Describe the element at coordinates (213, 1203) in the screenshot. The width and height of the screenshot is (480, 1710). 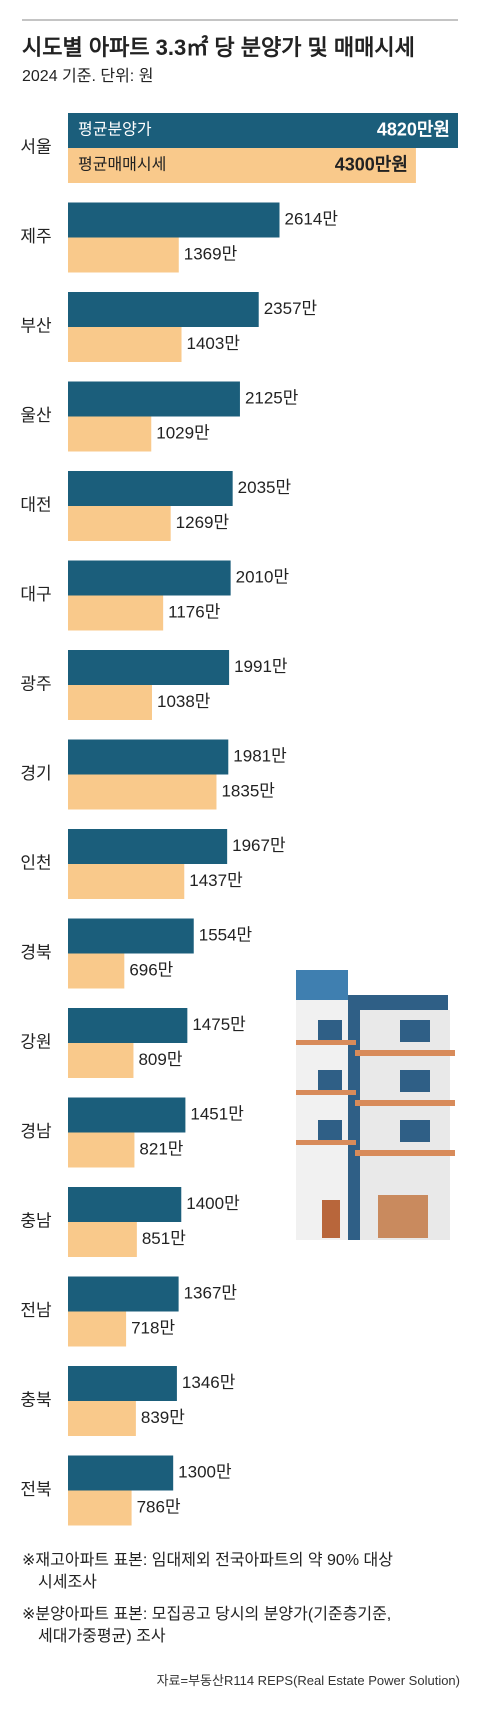
I see `value-label: 1400만` at that location.